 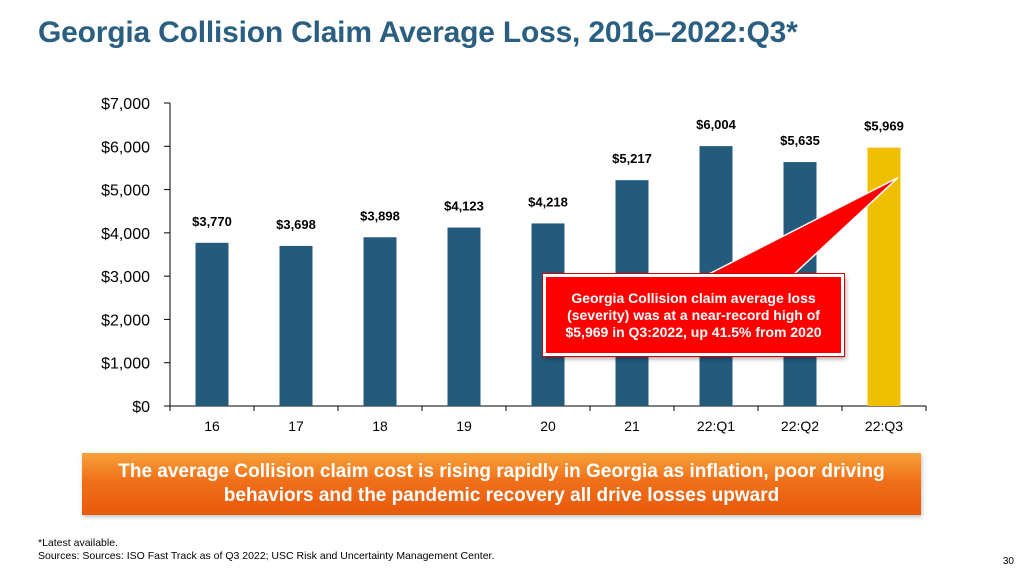 I want to click on y-tick-label: $1,000, so click(x=125, y=364).